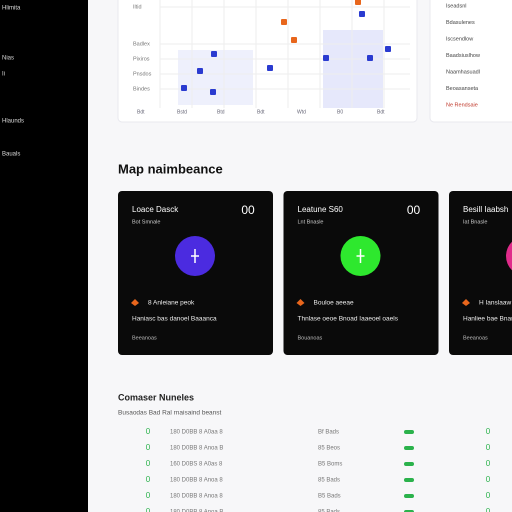  Describe the element at coordinates (221, 112) in the screenshot. I see `x-label: Btd` at that location.